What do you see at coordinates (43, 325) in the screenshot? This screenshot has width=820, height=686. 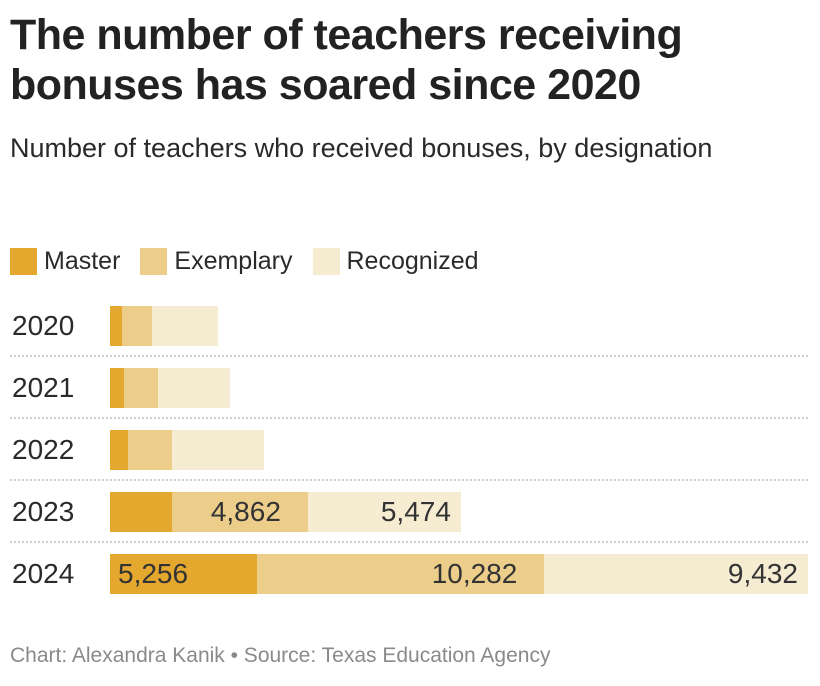 I see `year-label: 2020` at bounding box center [43, 325].